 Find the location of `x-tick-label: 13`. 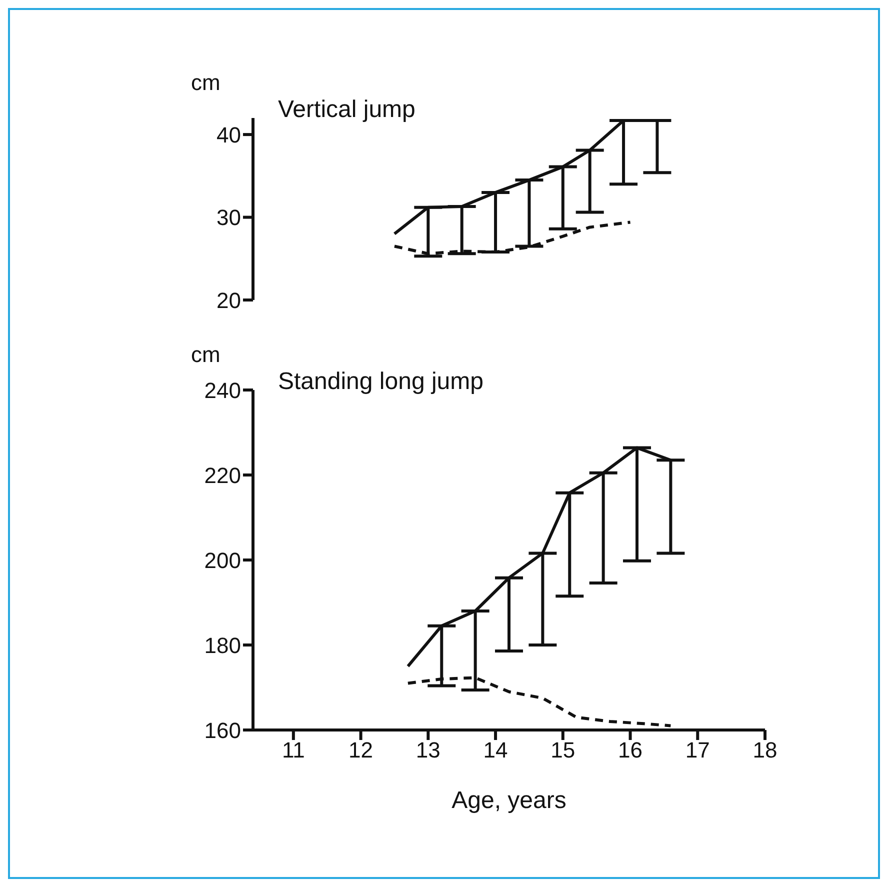

x-tick-label: 13 is located at coordinates (428, 750).